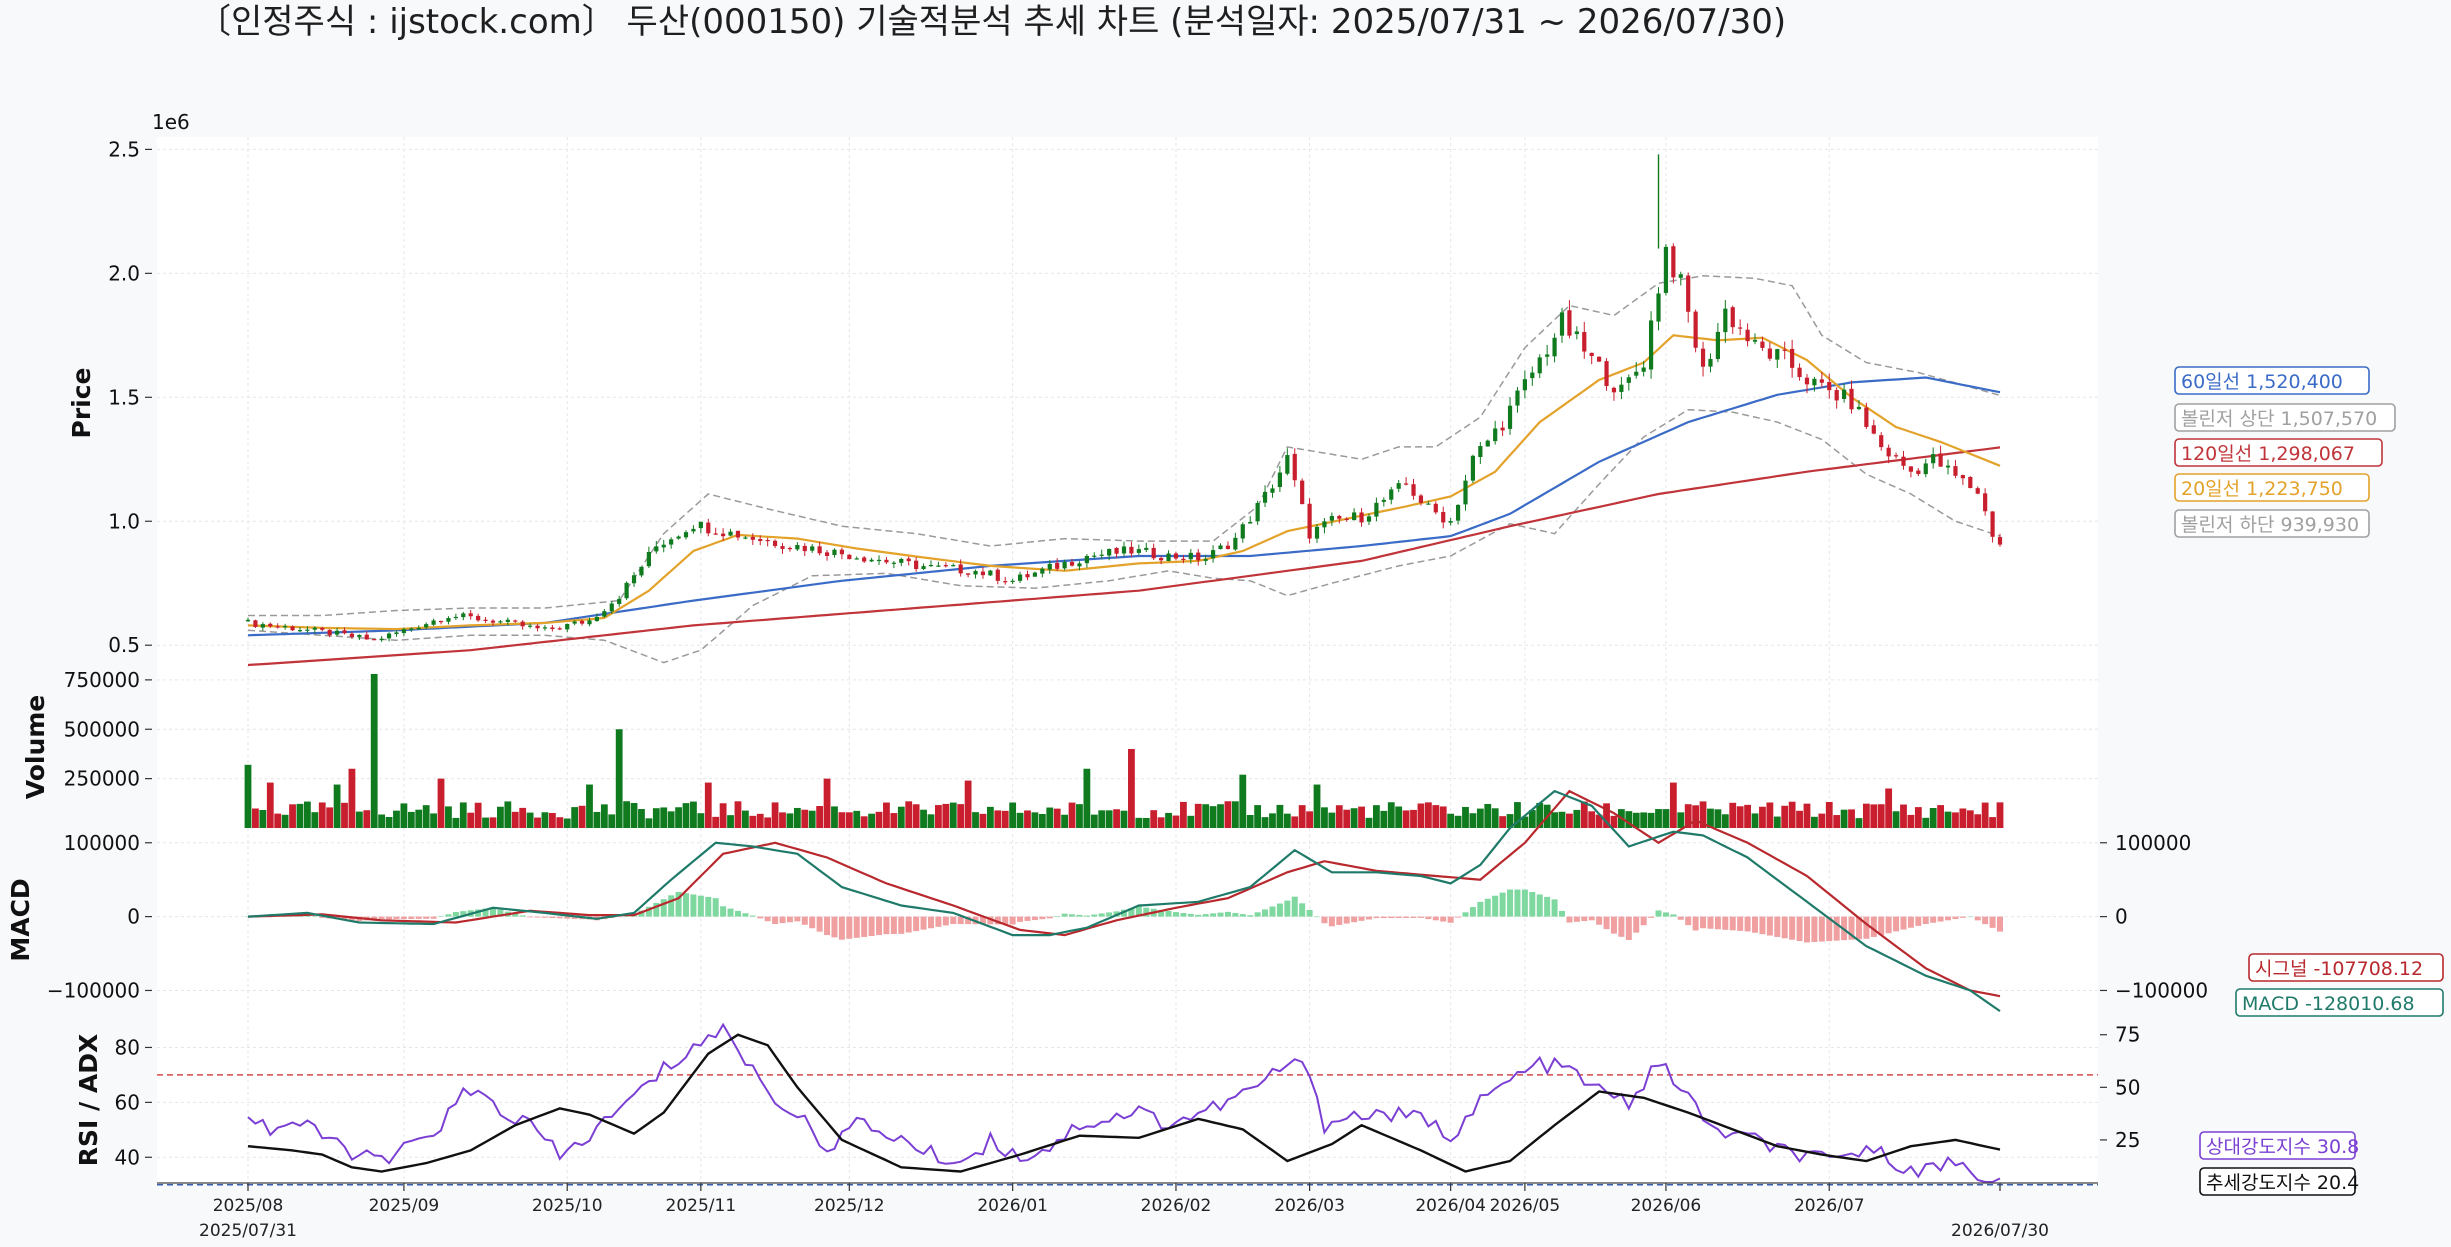 This screenshot has height=1247, width=2451. What do you see at coordinates (1127, 917) in the screenshot?
I see `macd-y-axis: 100000 0 −100000 100000 0 −100000` at bounding box center [1127, 917].